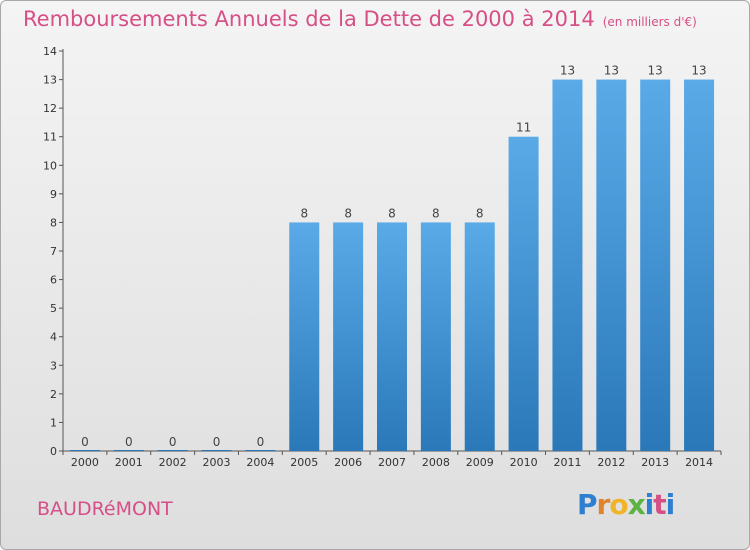 The image size is (750, 550). I want to click on logo-letter-i: i, so click(649, 504).